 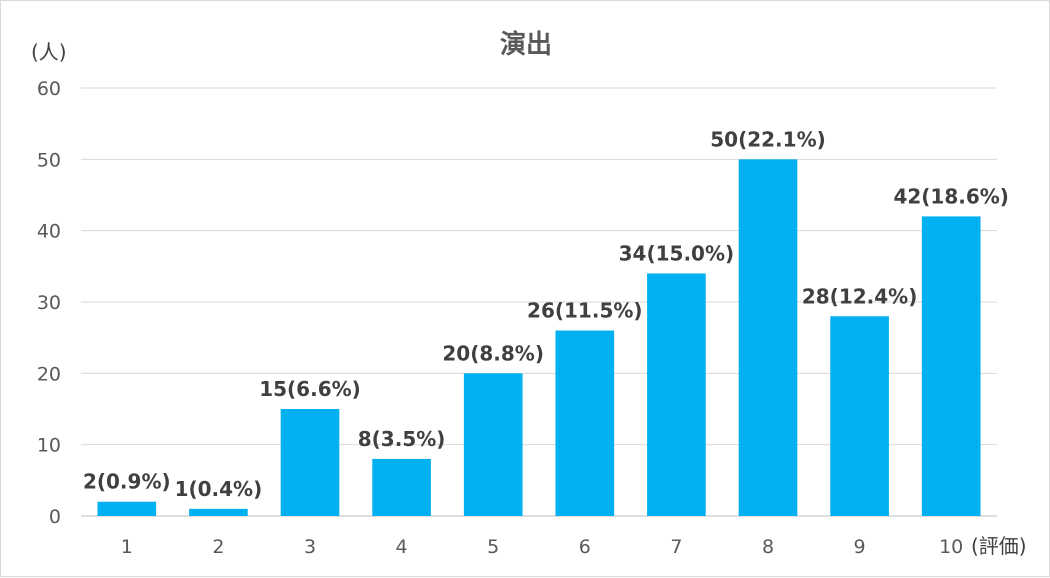 What do you see at coordinates (402, 439) in the screenshot?
I see `bar-data-label: 8(3.5%)` at bounding box center [402, 439].